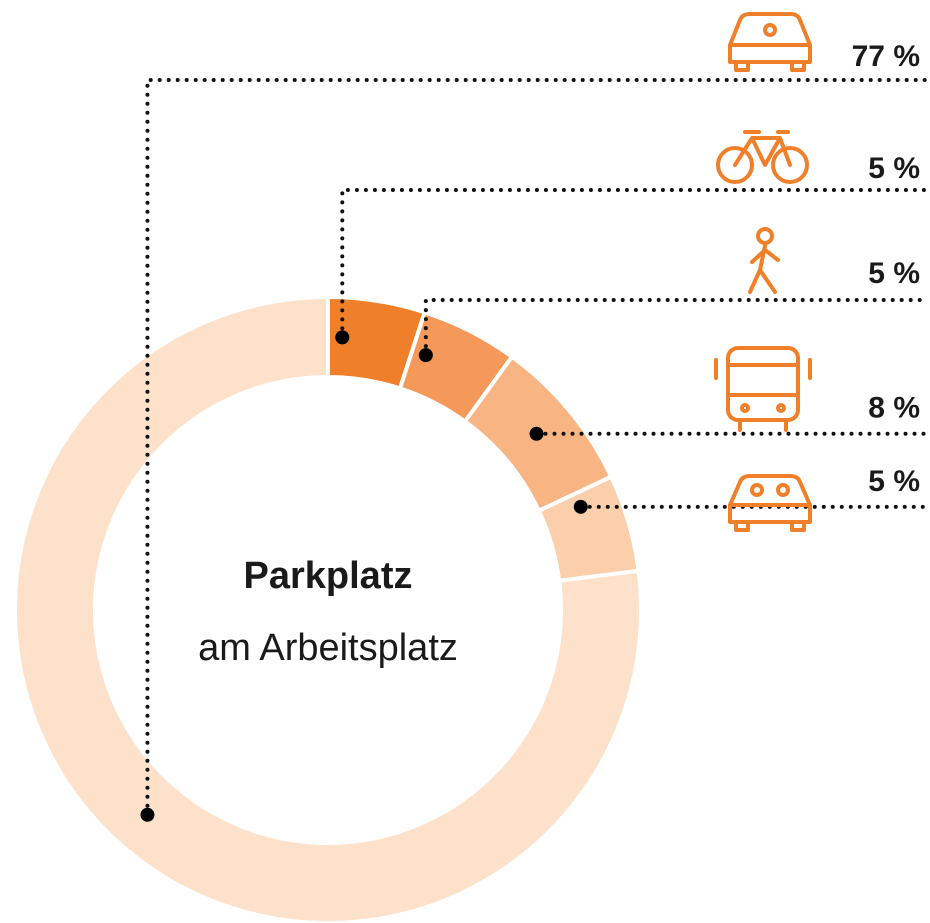 This screenshot has height=923, width=930. Describe the element at coordinates (770, 503) in the screenshot. I see `carpool-icon` at that location.